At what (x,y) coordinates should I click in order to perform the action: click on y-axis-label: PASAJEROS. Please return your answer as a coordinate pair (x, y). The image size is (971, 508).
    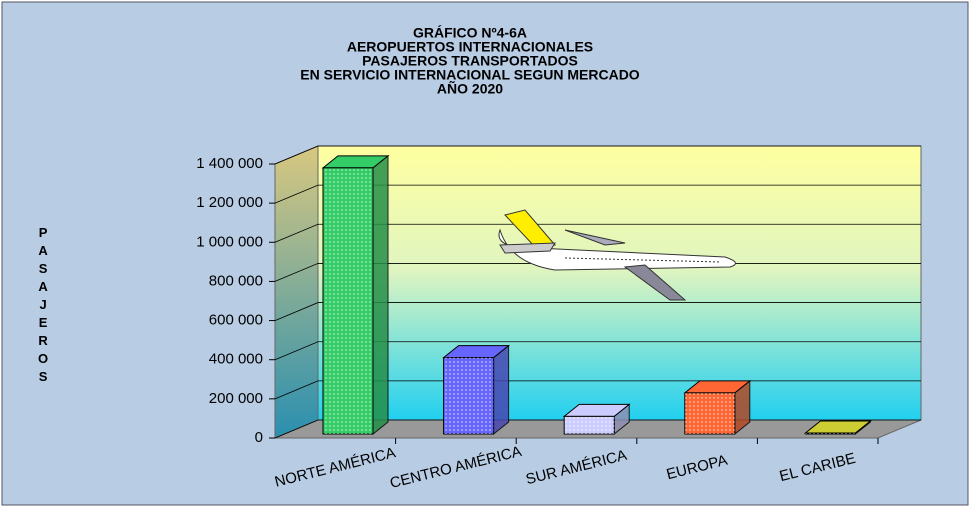
    Looking at the image, I should click on (43, 306).